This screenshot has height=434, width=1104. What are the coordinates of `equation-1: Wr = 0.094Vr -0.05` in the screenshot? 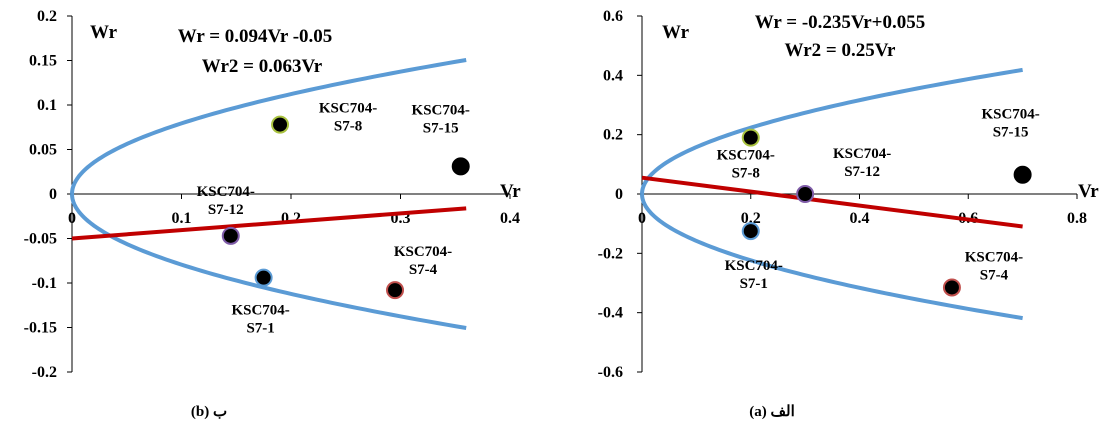 It's located at (255, 36).